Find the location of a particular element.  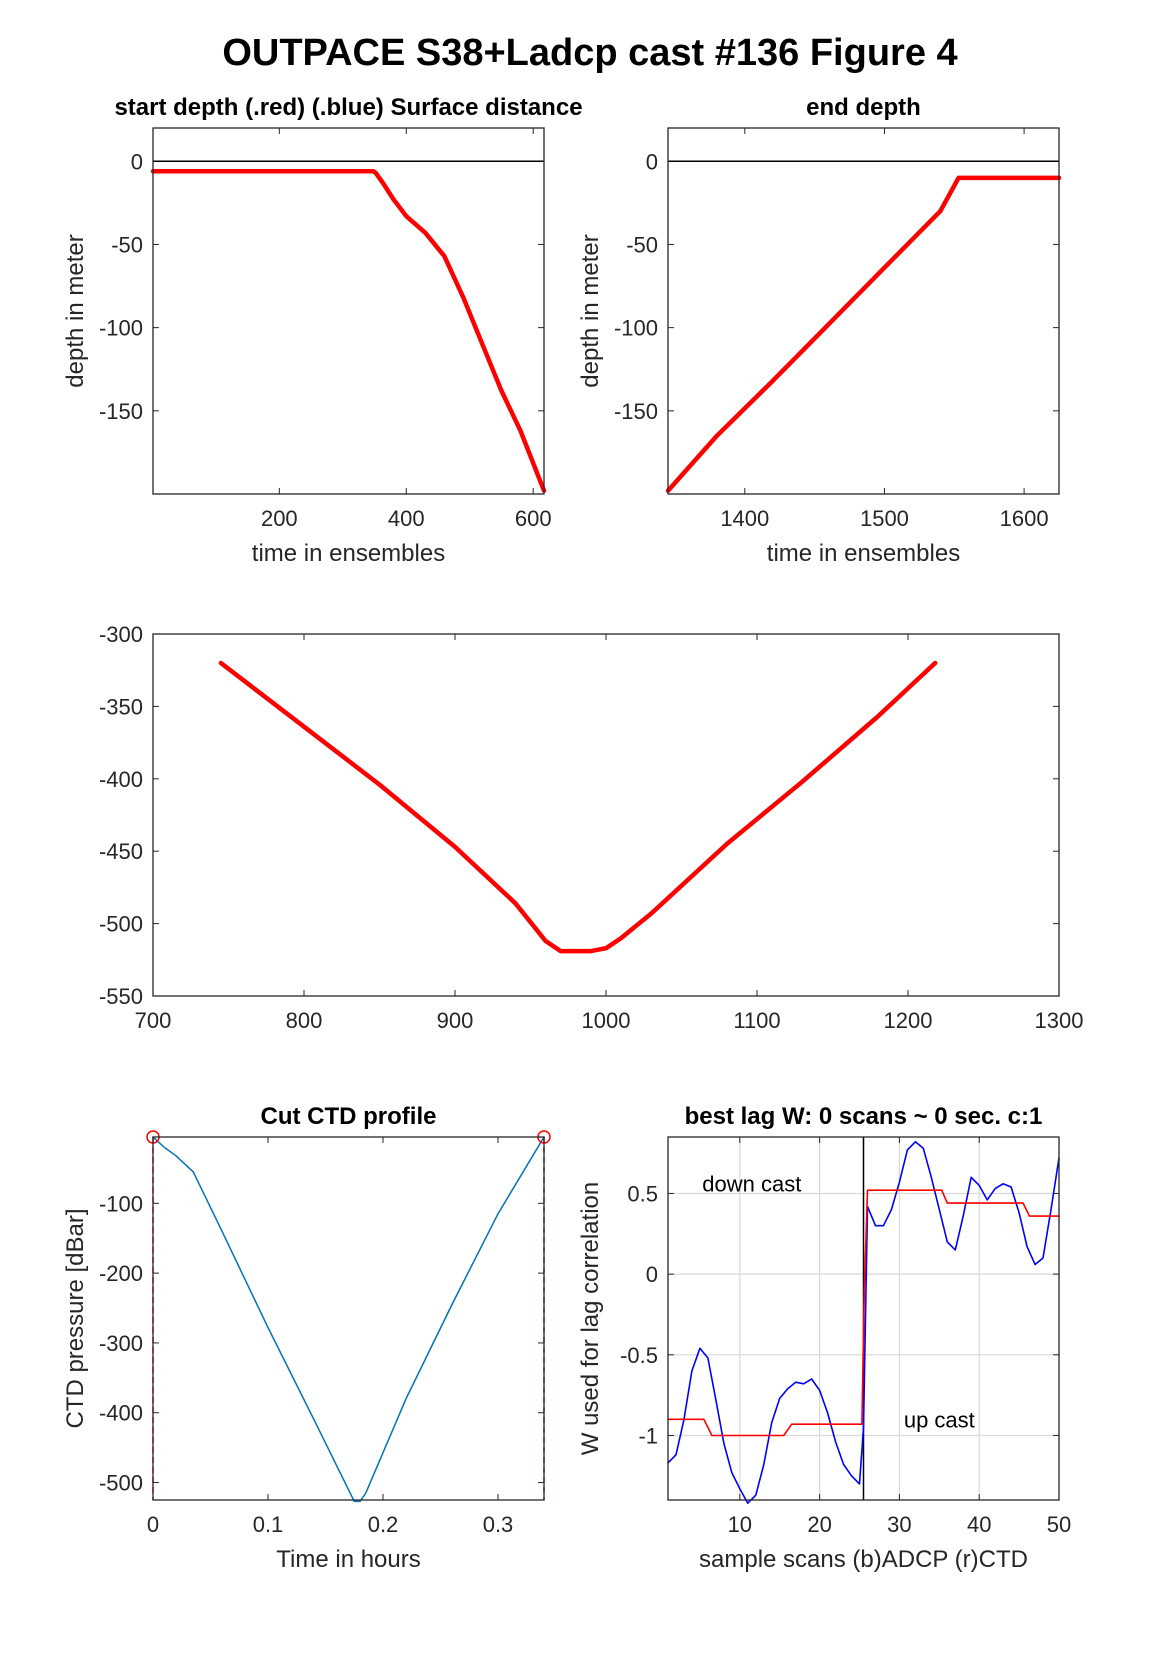

x-tick-label: 1000 is located at coordinates (606, 1020).